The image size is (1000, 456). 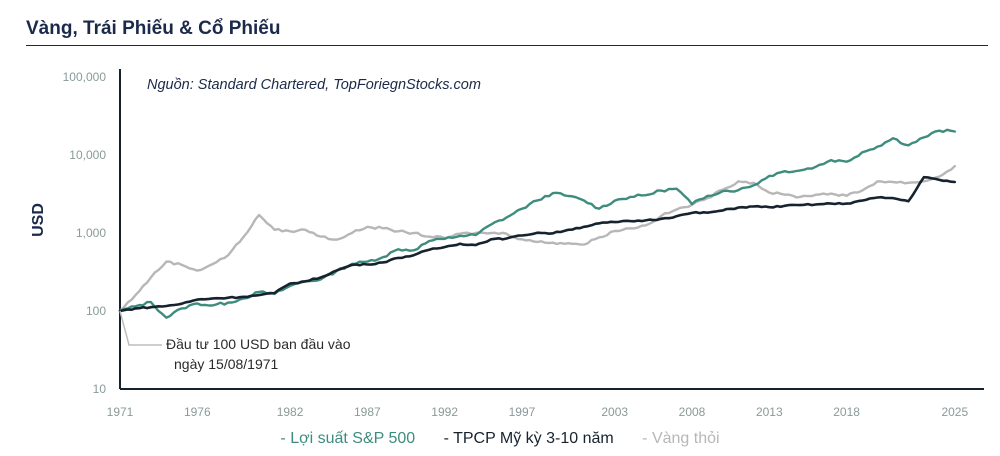 What do you see at coordinates (258, 344) in the screenshot?
I see `annotation-line-1: Đầu tư 100 USD ban đầu vào` at bounding box center [258, 344].